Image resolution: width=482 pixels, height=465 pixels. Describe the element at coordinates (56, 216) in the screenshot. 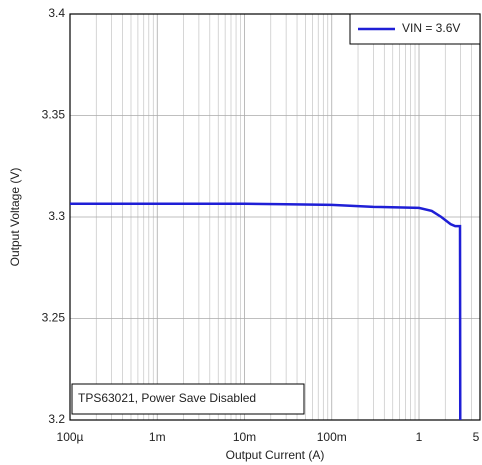

I see `y-tick-label: 3.3` at that location.